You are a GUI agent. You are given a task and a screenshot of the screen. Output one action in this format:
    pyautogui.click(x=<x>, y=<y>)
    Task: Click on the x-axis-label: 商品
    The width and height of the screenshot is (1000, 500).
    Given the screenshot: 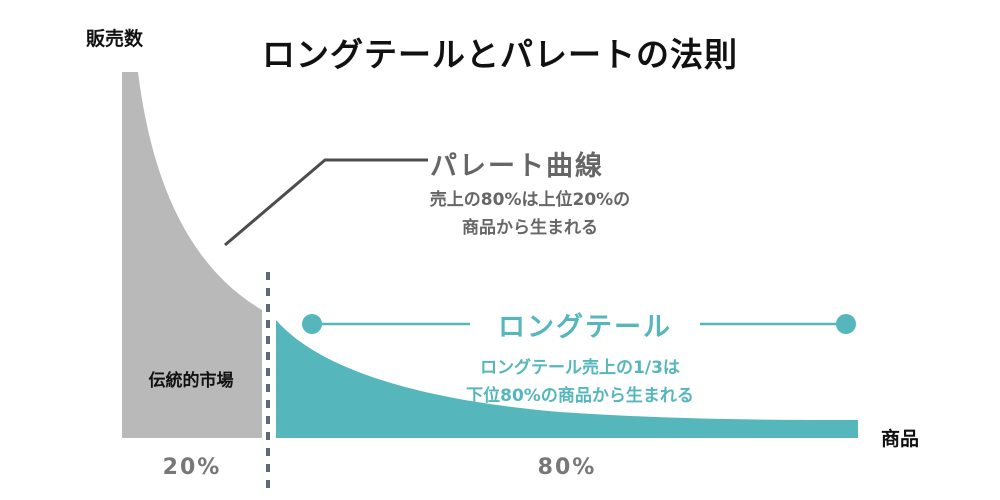 What is the action you would take?
    pyautogui.click(x=900, y=439)
    